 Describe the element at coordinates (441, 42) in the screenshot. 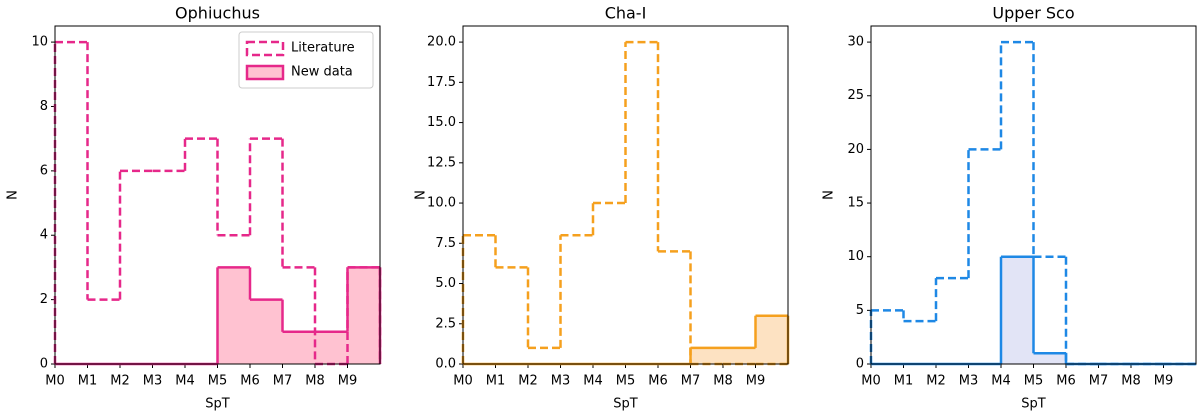

I see `y-tick-label: 20.0` at that location.